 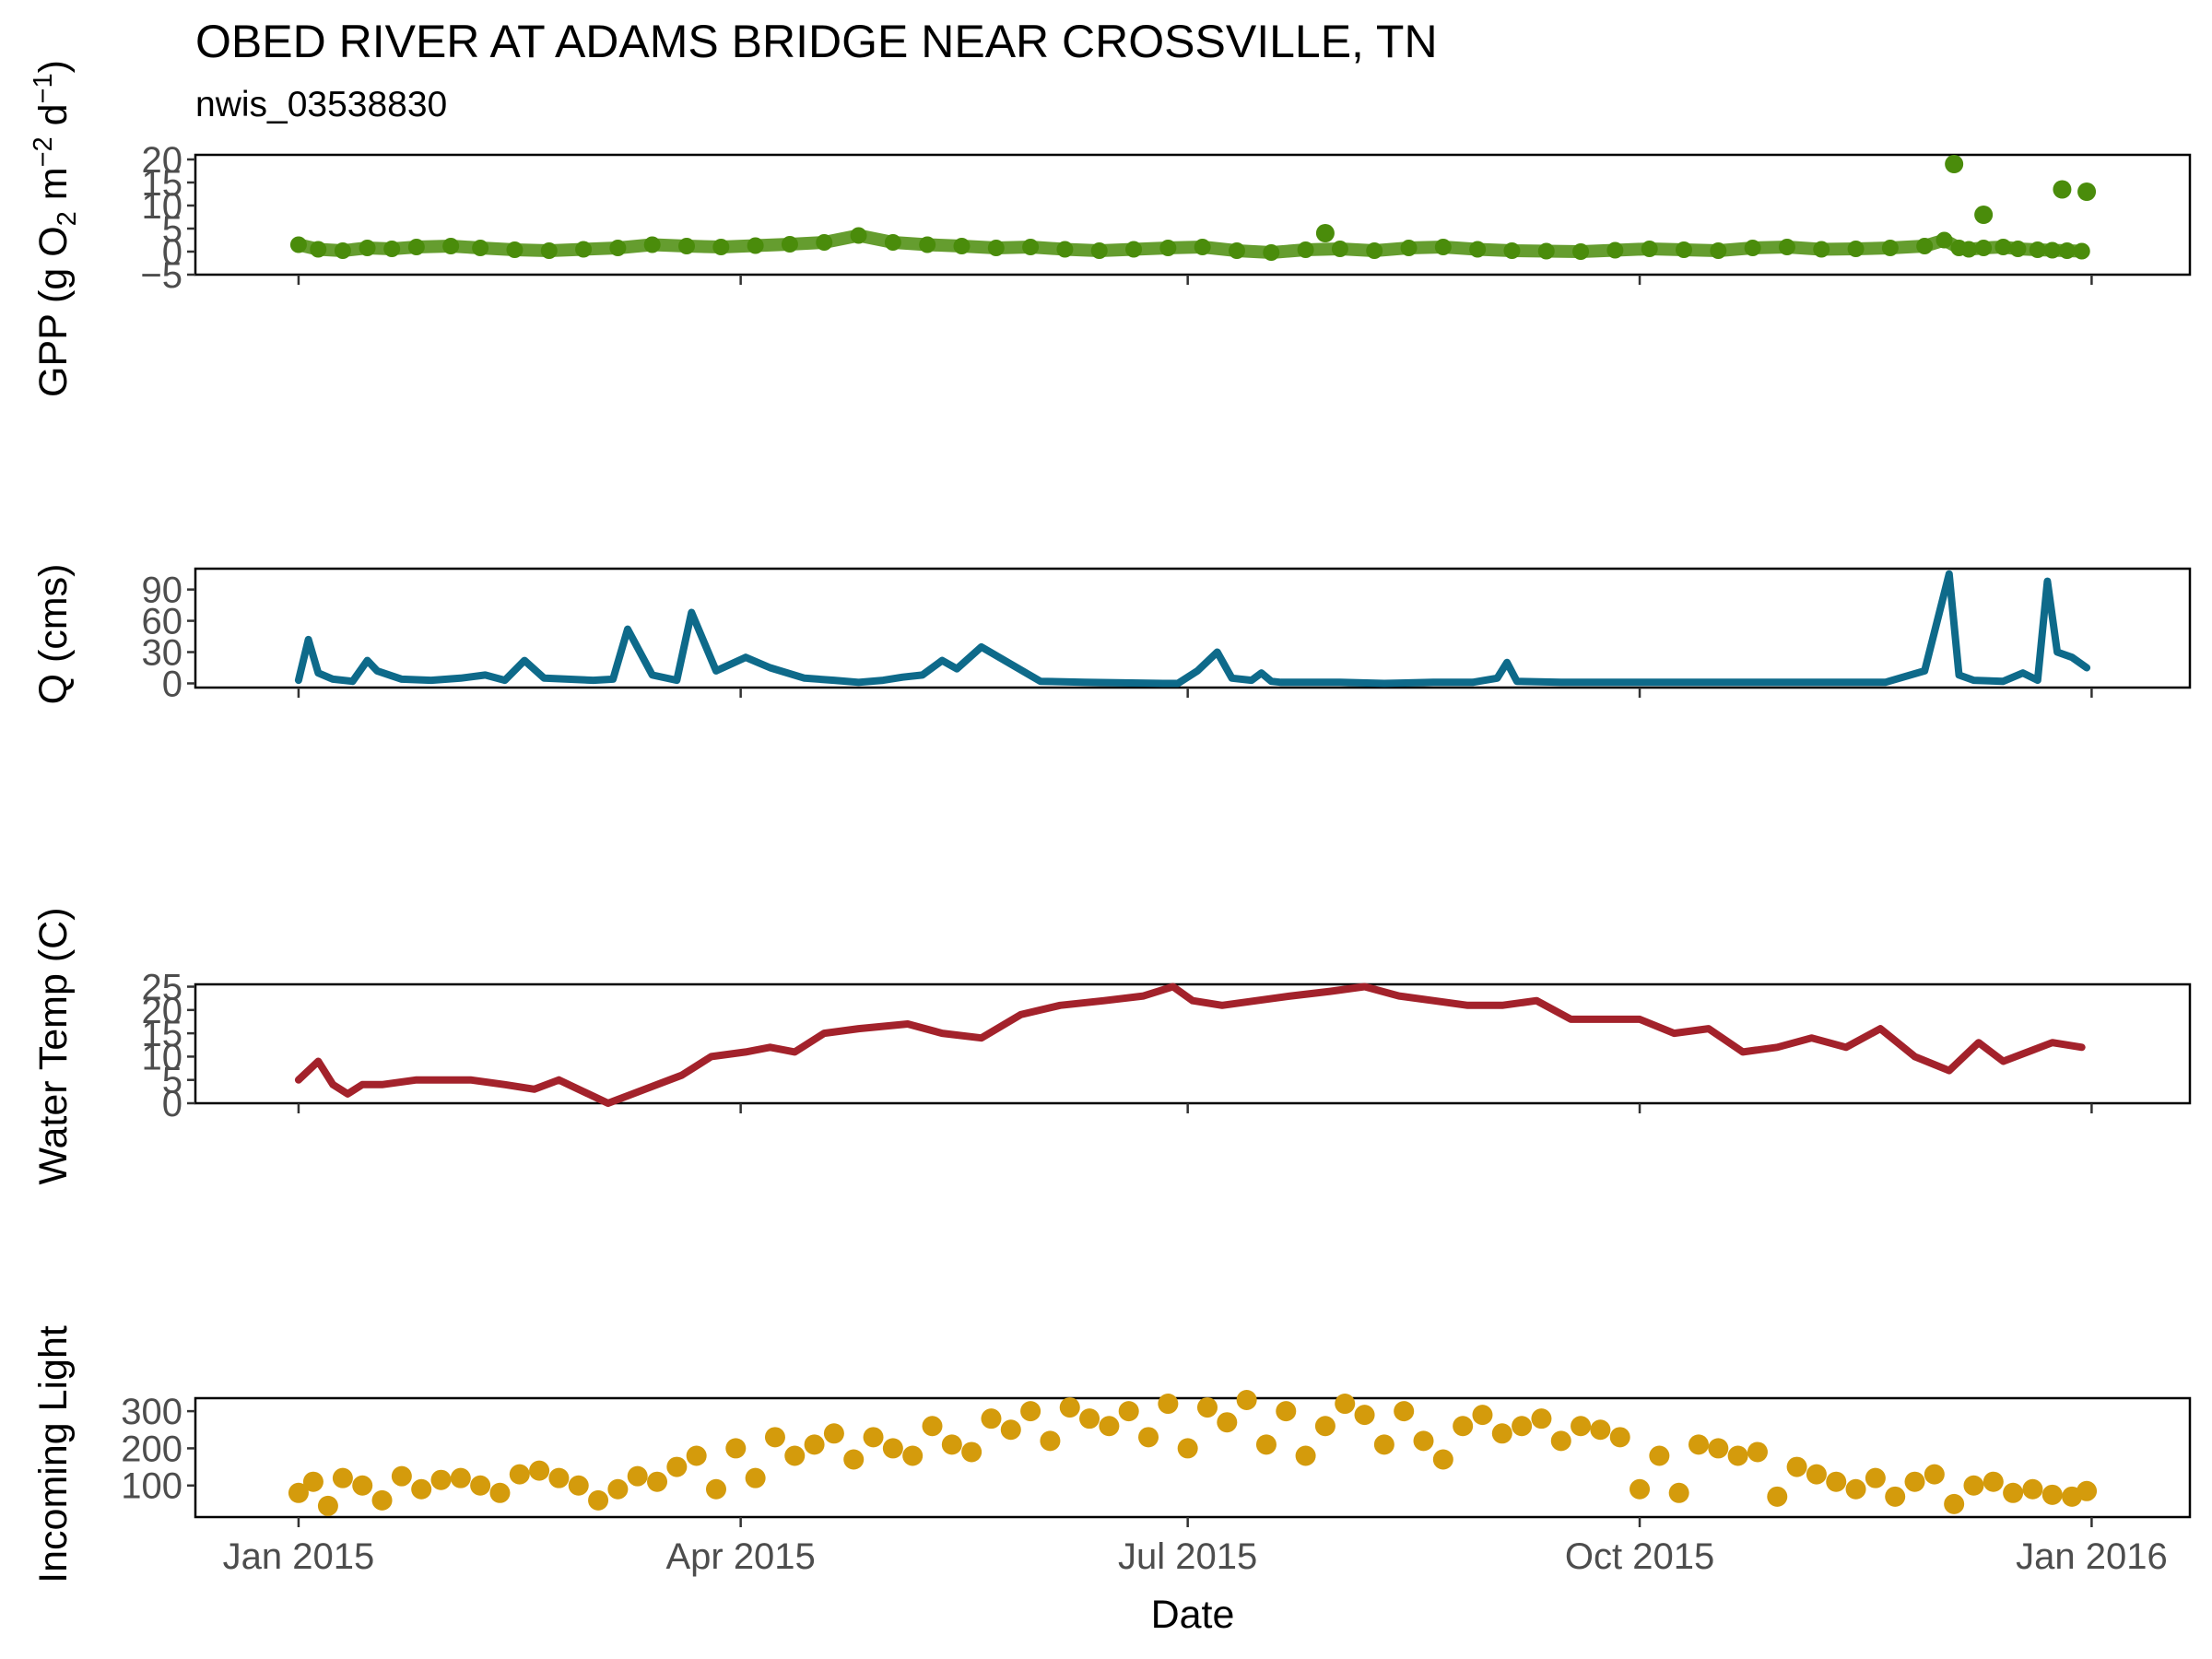 I want to click on gpp-ytick-label: 5, so click(x=172, y=229).